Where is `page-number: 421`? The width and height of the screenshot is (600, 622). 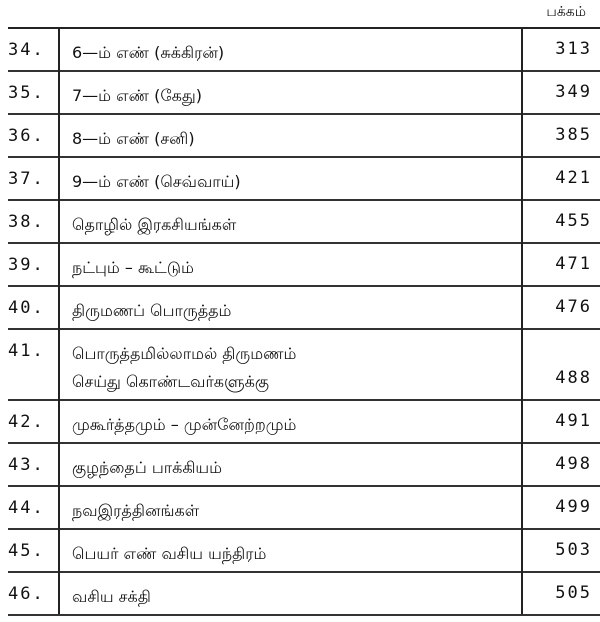
page-number: 421 is located at coordinates (573, 178).